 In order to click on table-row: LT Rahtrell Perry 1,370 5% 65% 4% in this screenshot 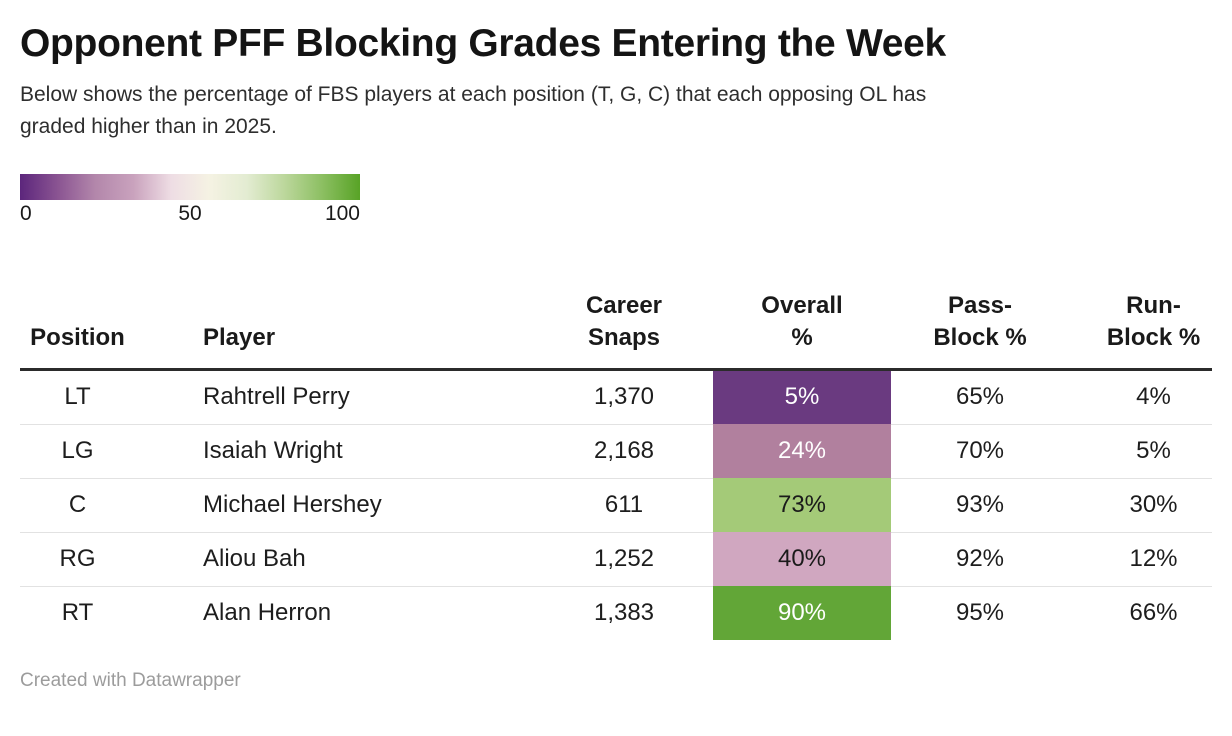, I will do `click(616, 397)`.